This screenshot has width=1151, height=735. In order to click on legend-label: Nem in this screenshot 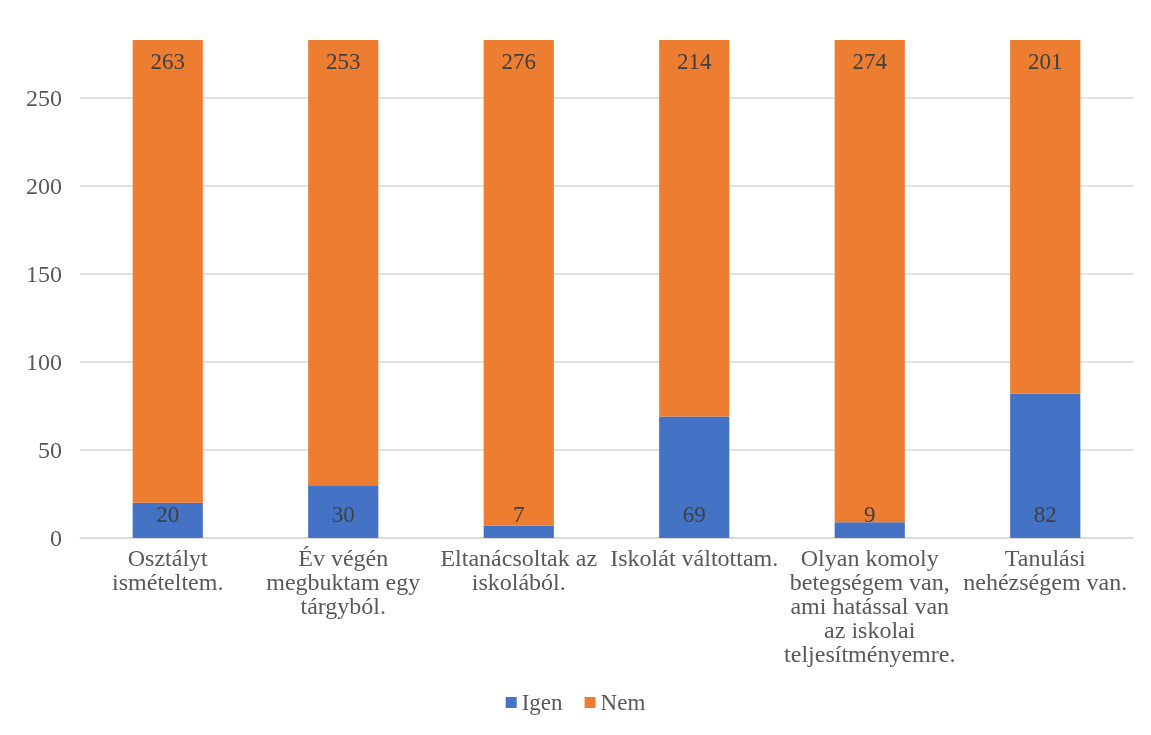, I will do `click(623, 702)`.